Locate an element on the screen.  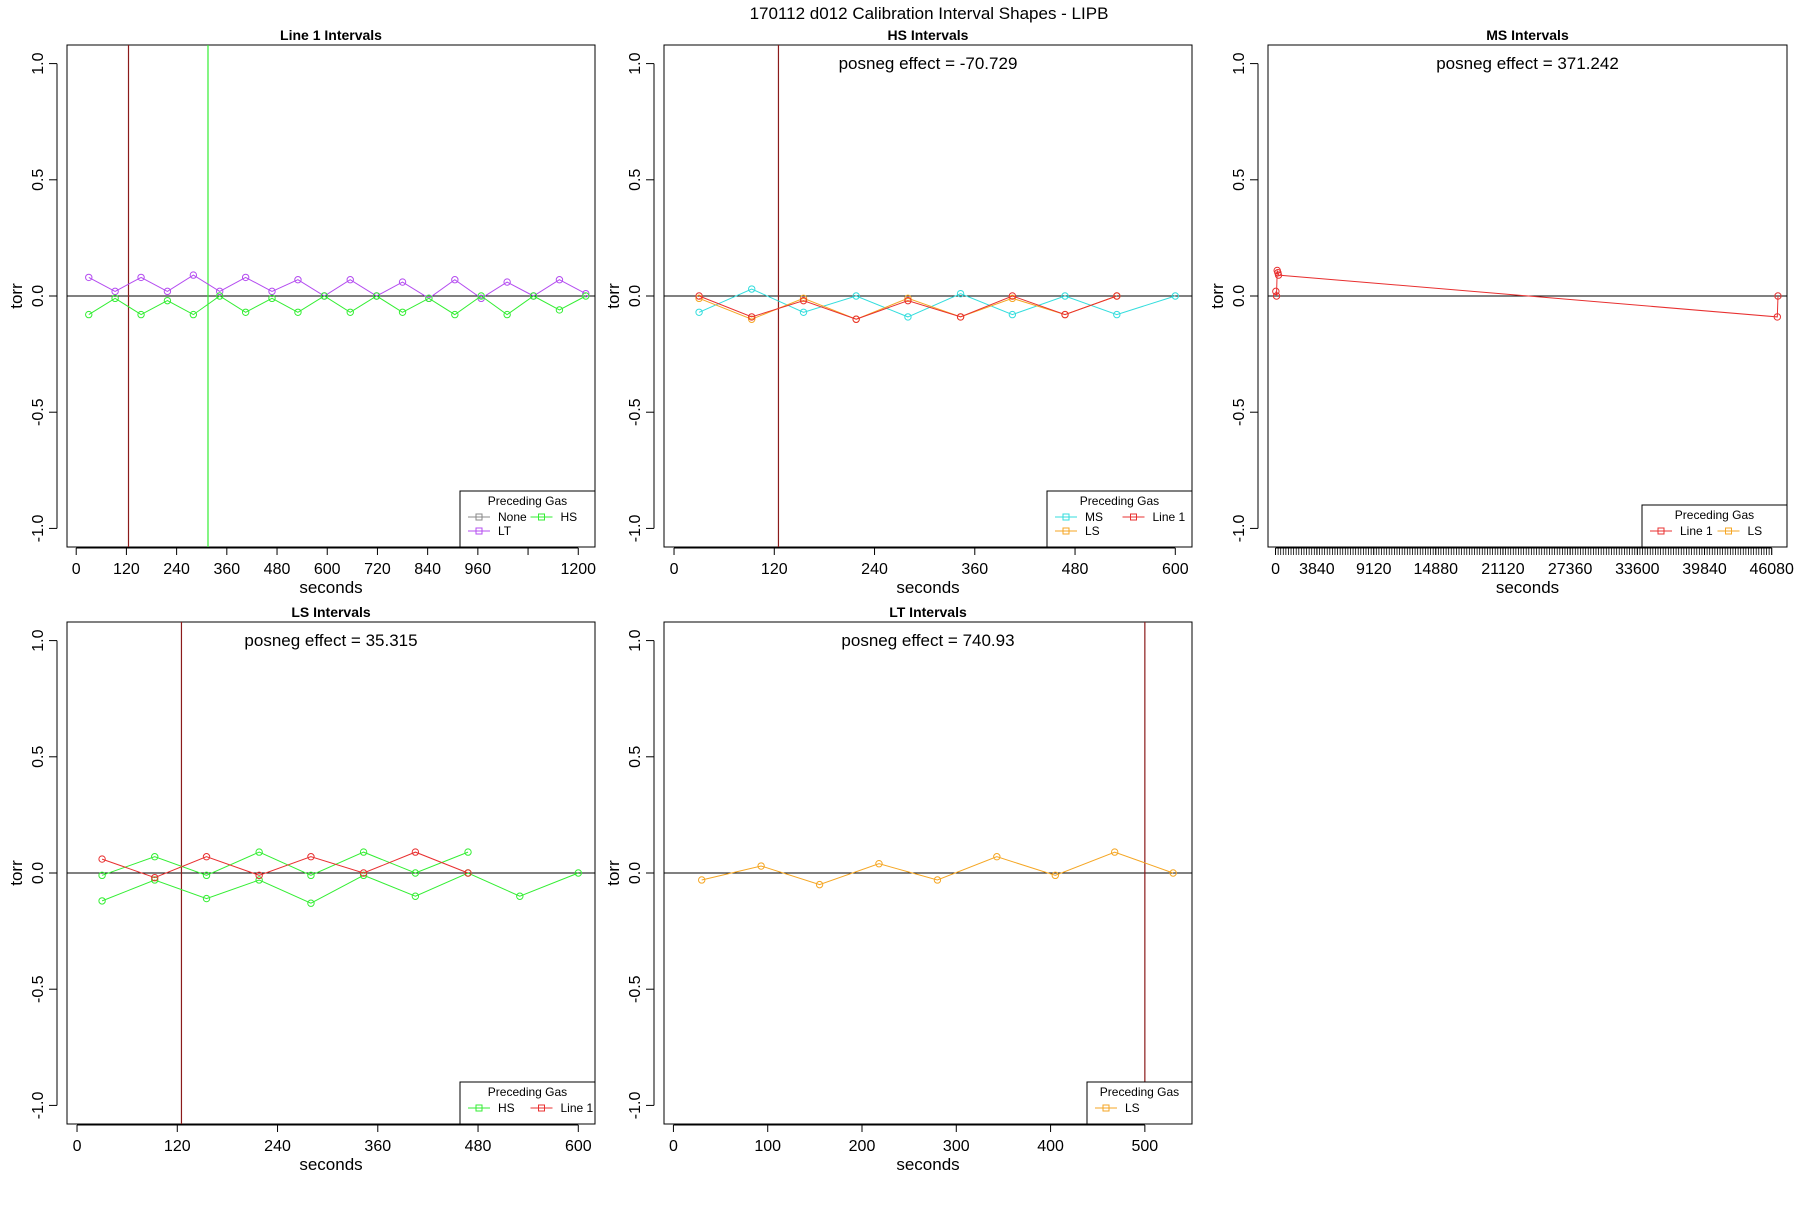
y-axis: -1.0 -0.5 0.0 0.5 1.0 is located at coordinates (641, 874).